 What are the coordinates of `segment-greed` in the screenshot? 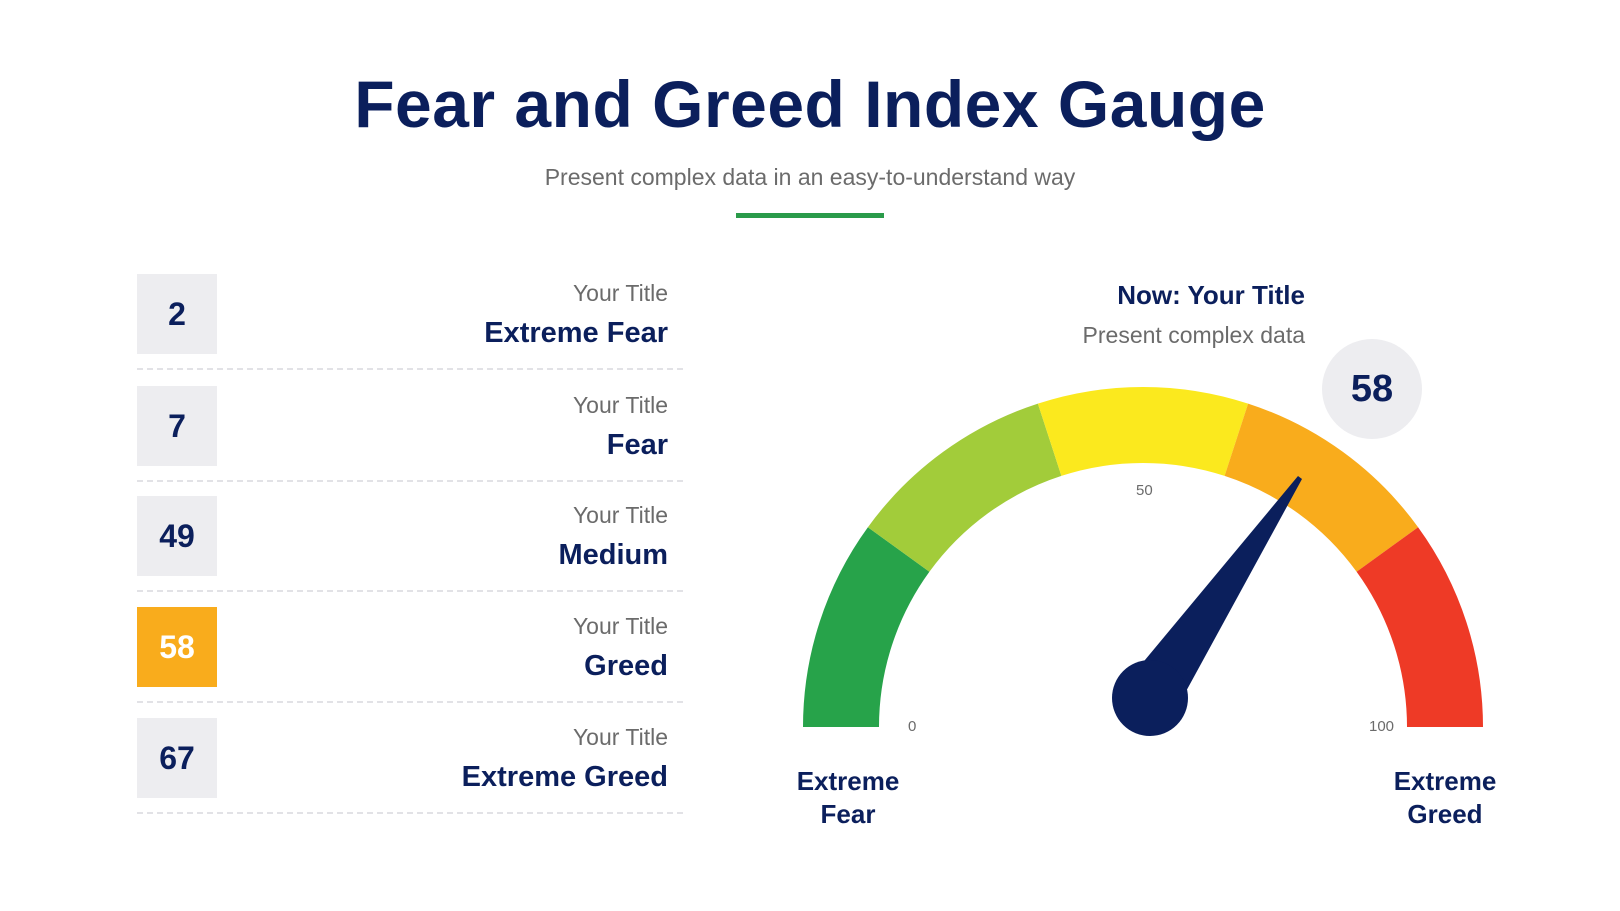 It's located at (1321, 487).